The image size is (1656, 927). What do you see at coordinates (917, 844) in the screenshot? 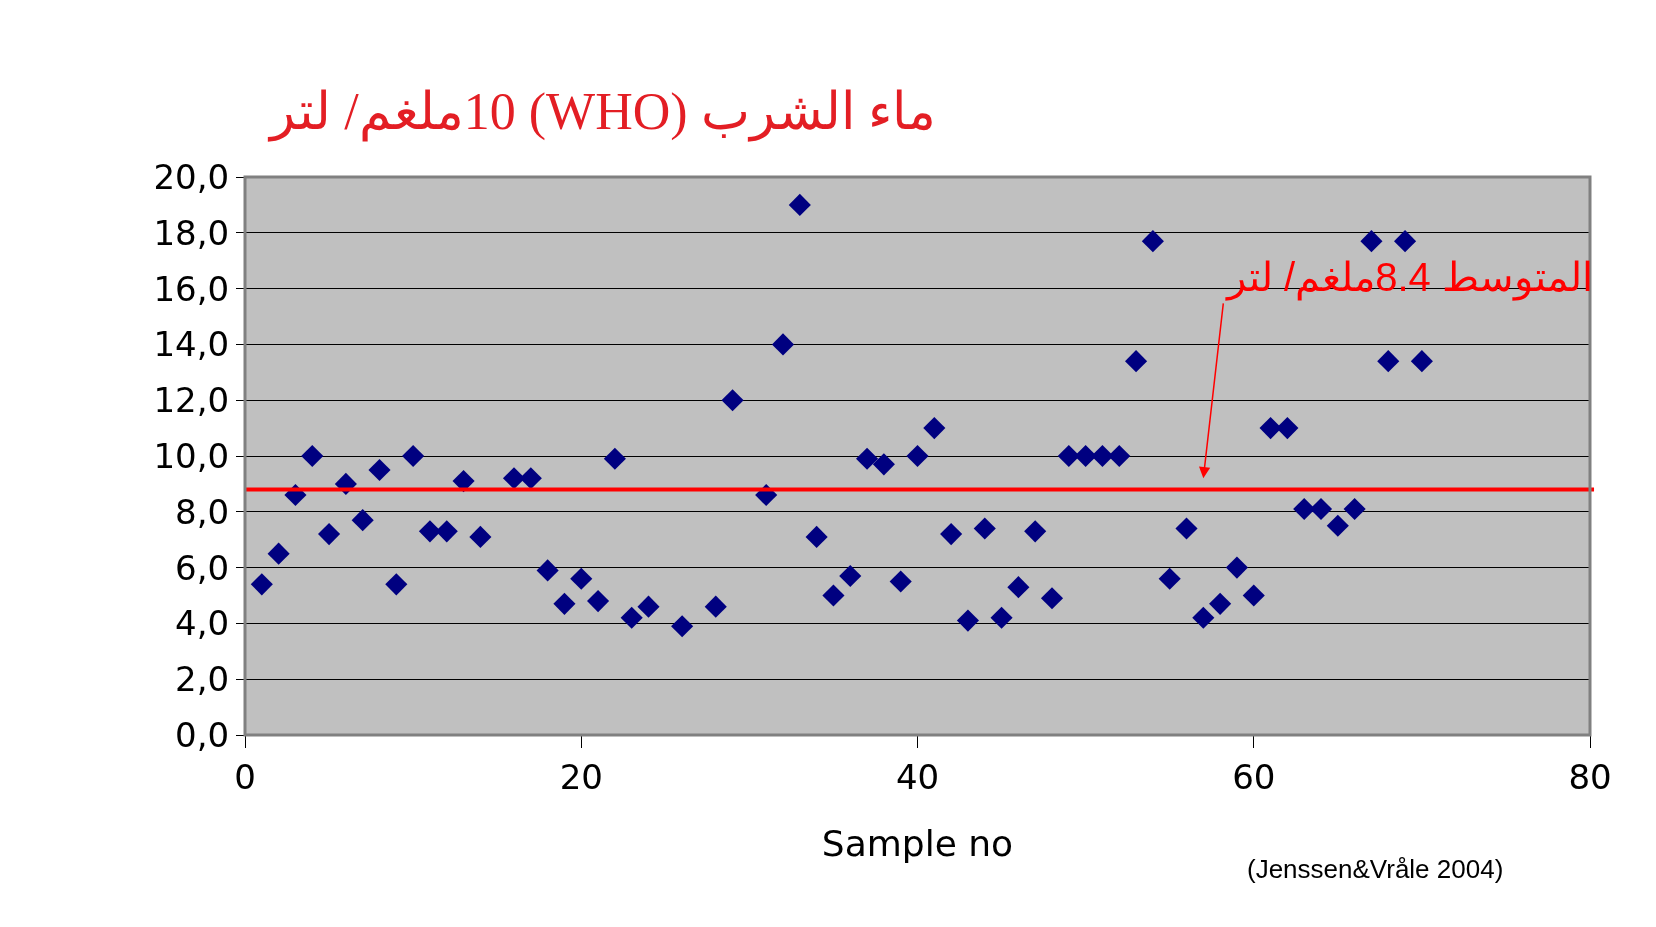
I see `x-axis-title: Sample no` at bounding box center [917, 844].